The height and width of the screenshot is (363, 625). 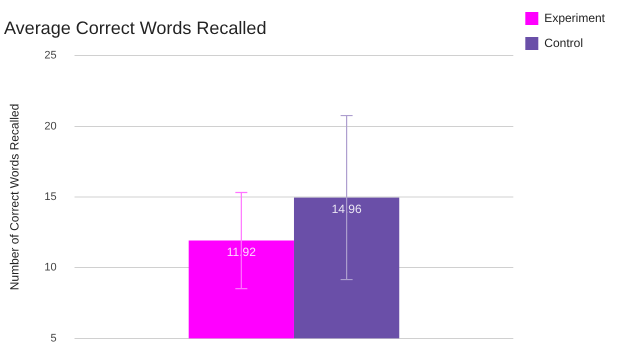 What do you see at coordinates (241, 251) in the screenshot?
I see `data-label: 11.92` at bounding box center [241, 251].